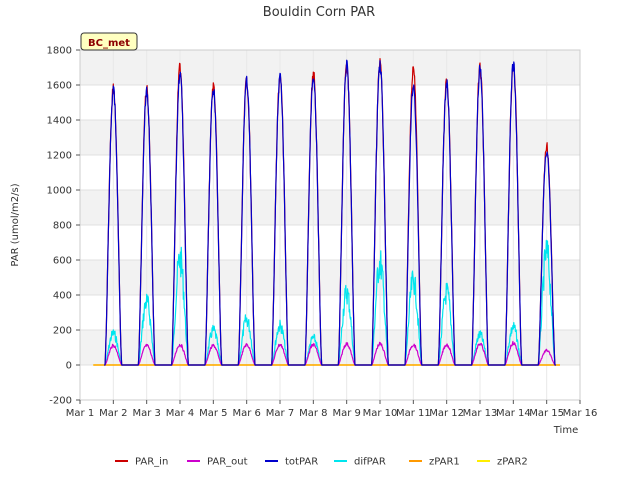 The width and height of the screenshot is (640, 480). I want to click on x-tick-label: Mar 8, so click(313, 413).